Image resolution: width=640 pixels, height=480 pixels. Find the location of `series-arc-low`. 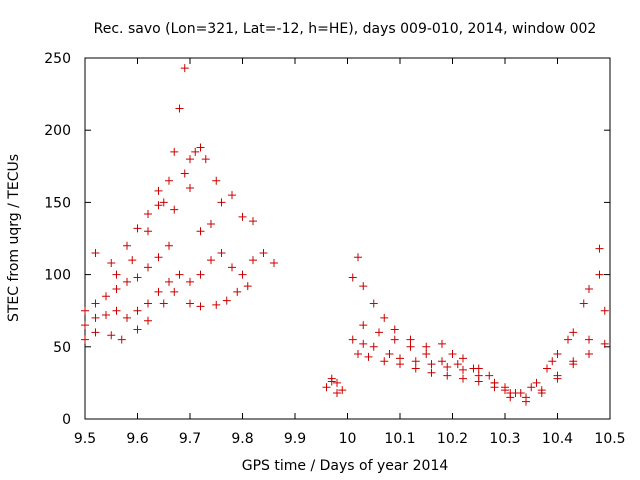

series-arc-low is located at coordinates (166, 313).